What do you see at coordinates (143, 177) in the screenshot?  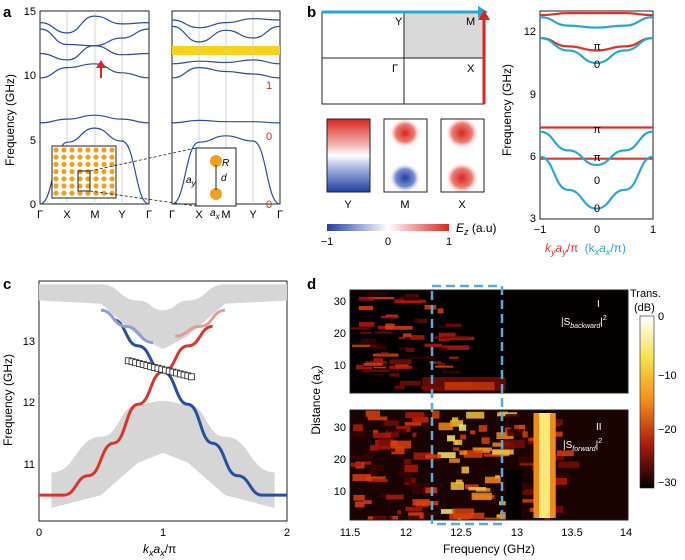 I see `inset-connector-lines` at bounding box center [143, 177].